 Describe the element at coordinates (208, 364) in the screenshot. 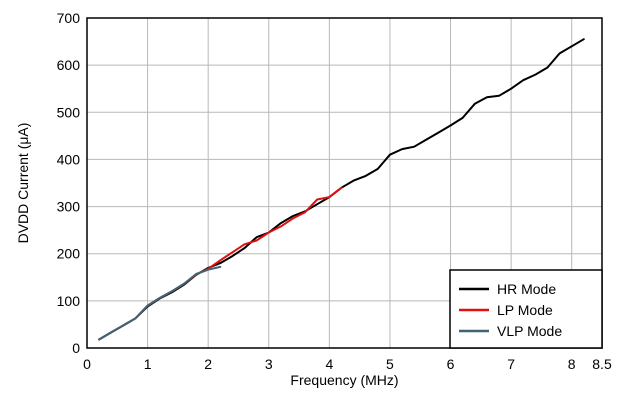

I see `x-tick-label: 2` at that location.